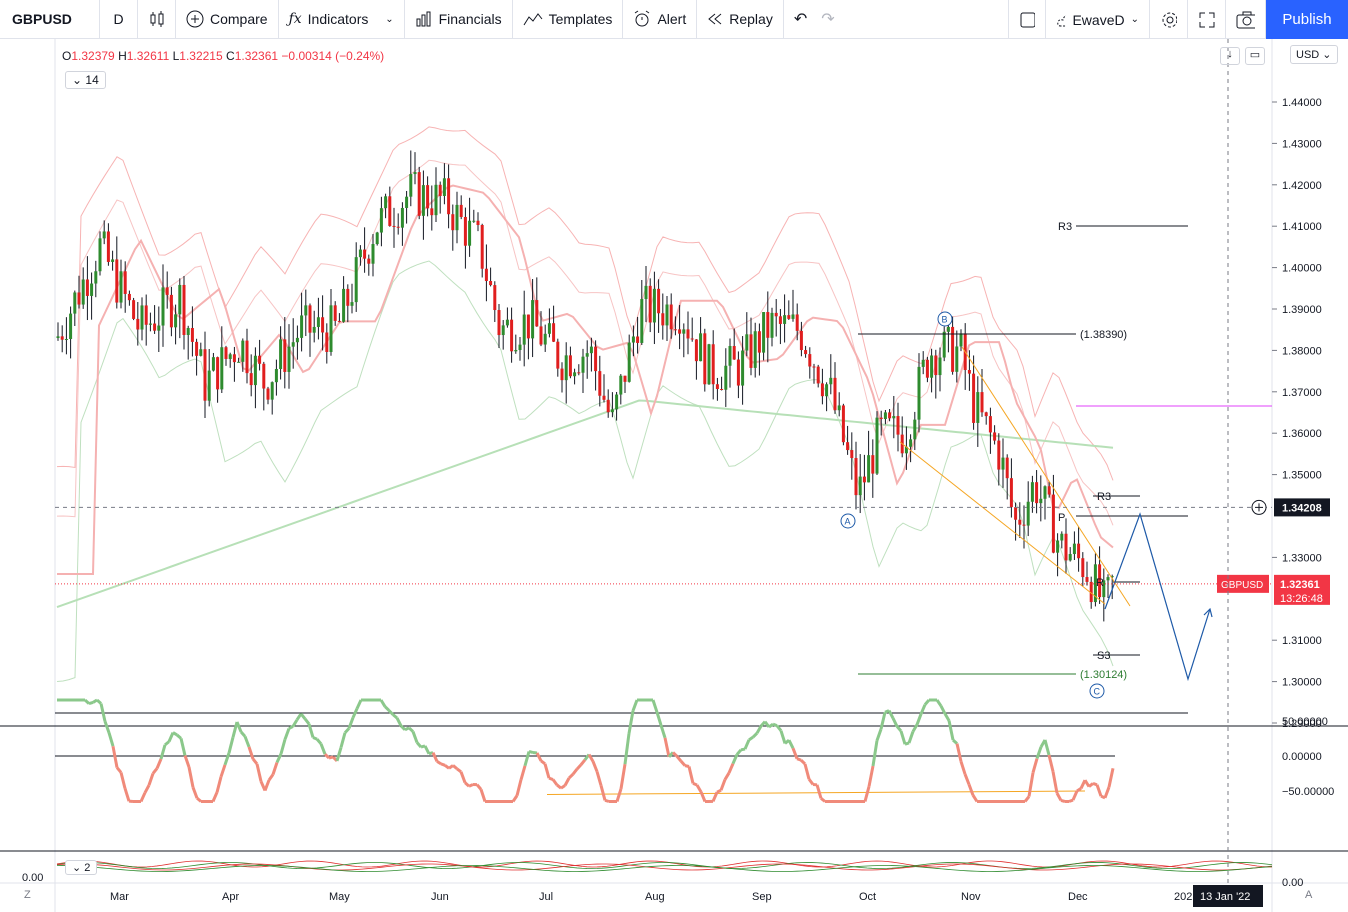  I want to click on templates-button: Templates, so click(568, 19).